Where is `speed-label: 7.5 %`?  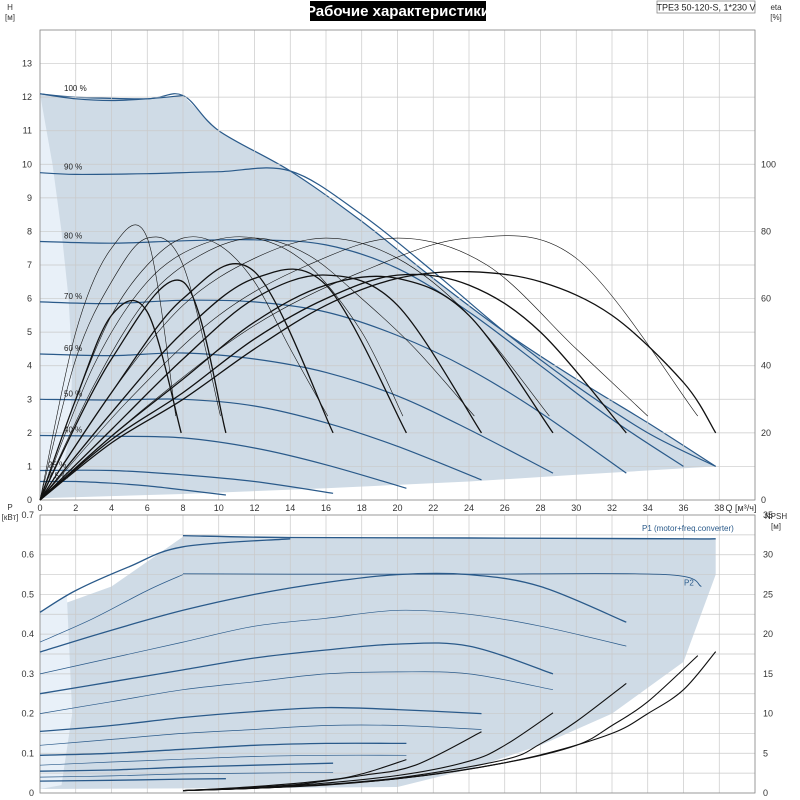
speed-label: 7.5 % is located at coordinates (58, 476).